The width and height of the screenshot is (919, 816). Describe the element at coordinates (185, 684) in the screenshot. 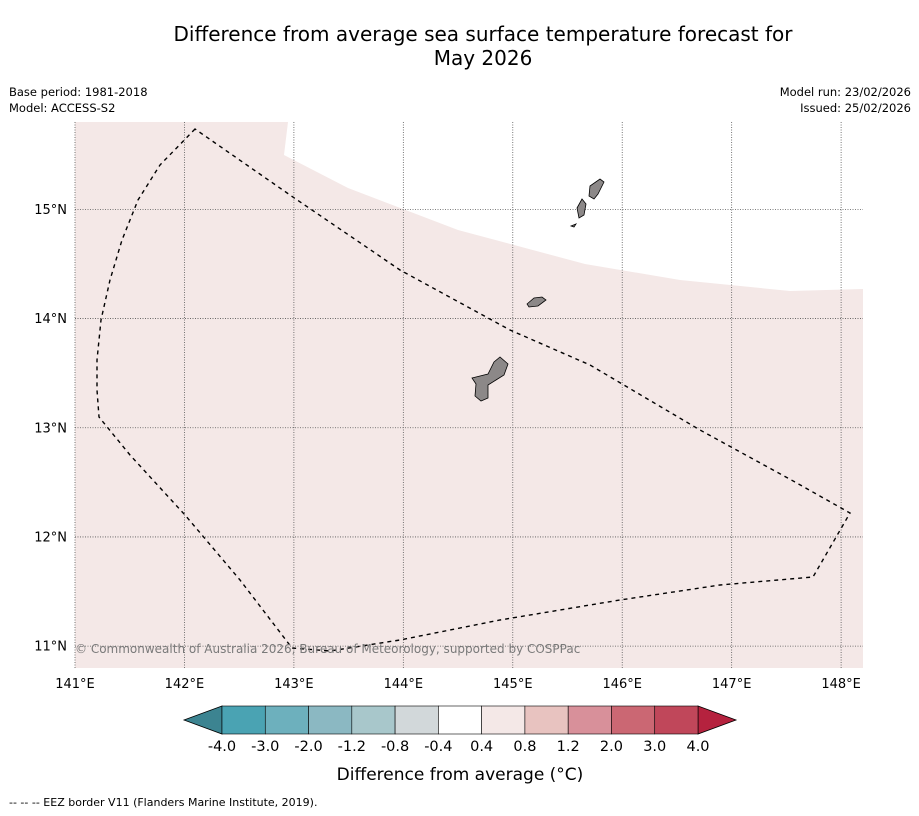

I see `lon-tick-label: 142°E` at that location.